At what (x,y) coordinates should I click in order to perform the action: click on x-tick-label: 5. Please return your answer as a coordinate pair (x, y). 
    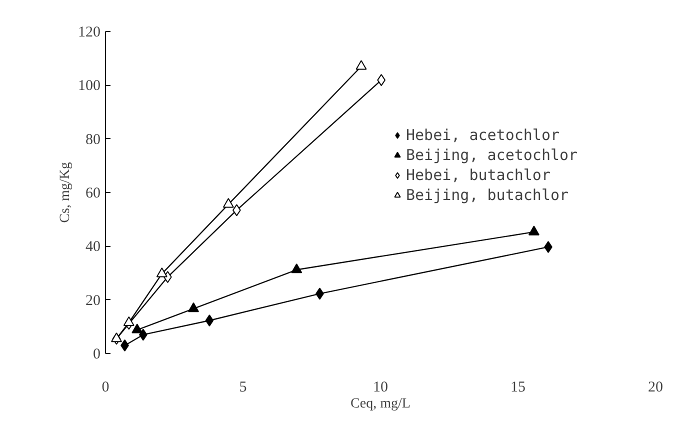
    Looking at the image, I should click on (243, 388).